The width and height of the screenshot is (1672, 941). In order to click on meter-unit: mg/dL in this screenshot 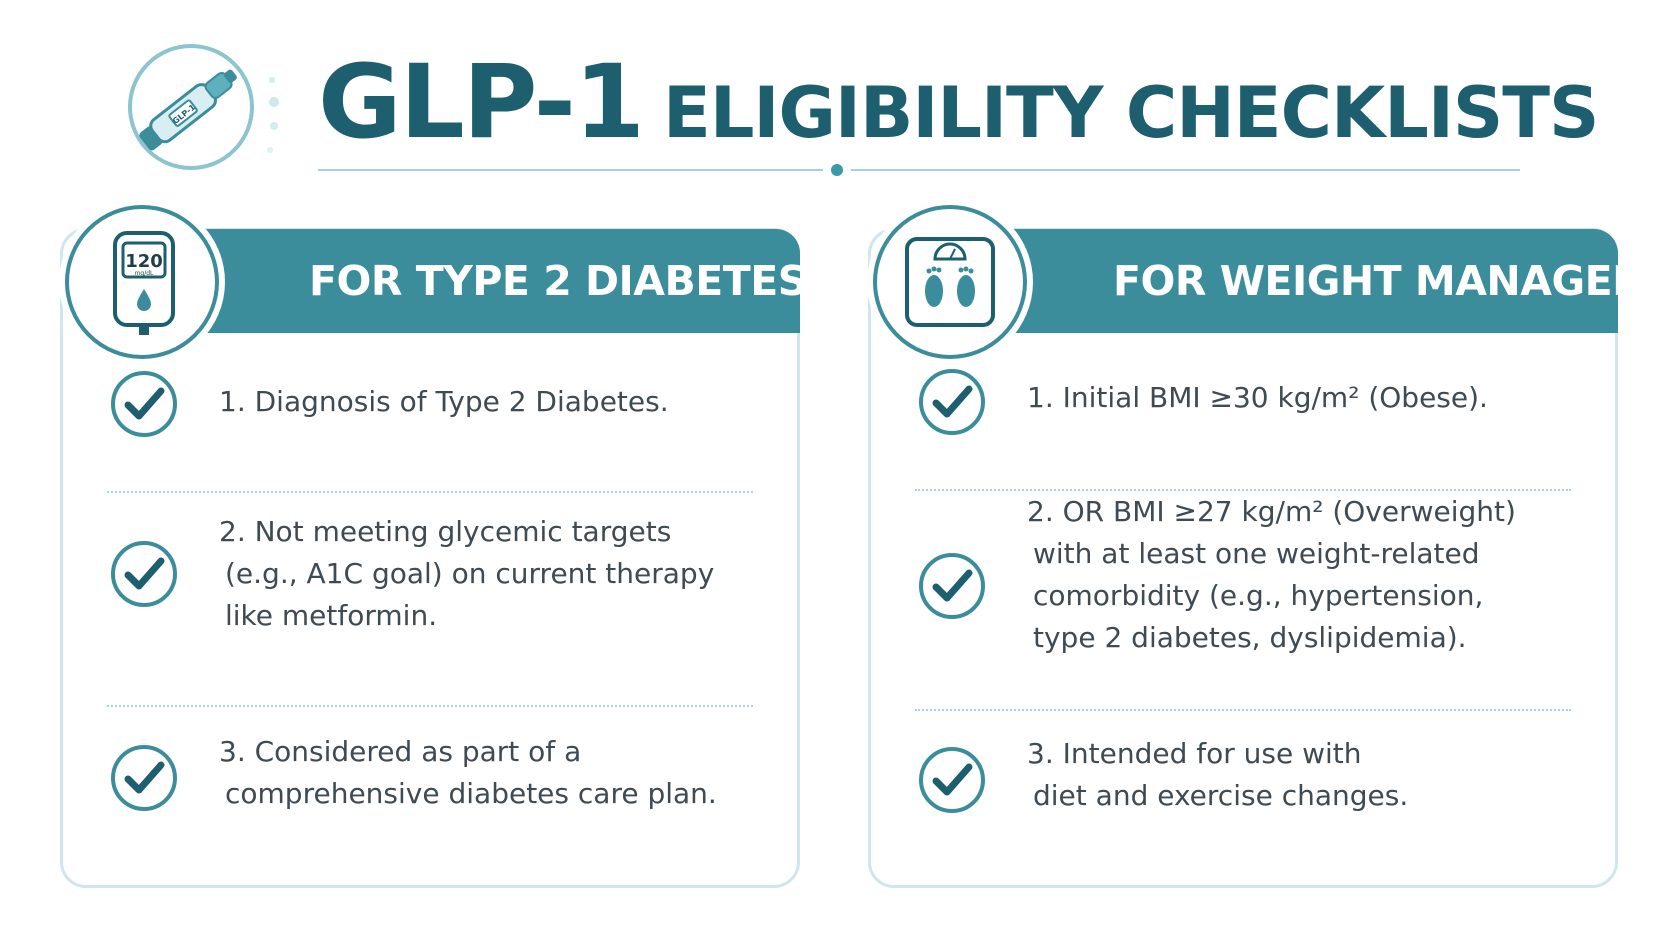, I will do `click(144, 273)`.